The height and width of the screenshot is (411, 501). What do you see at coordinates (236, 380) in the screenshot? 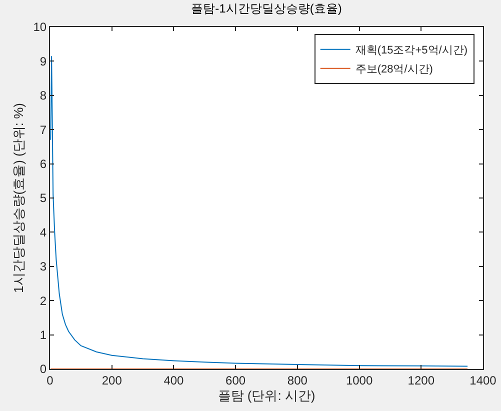
I see `x-tick-label: 600` at bounding box center [236, 380].